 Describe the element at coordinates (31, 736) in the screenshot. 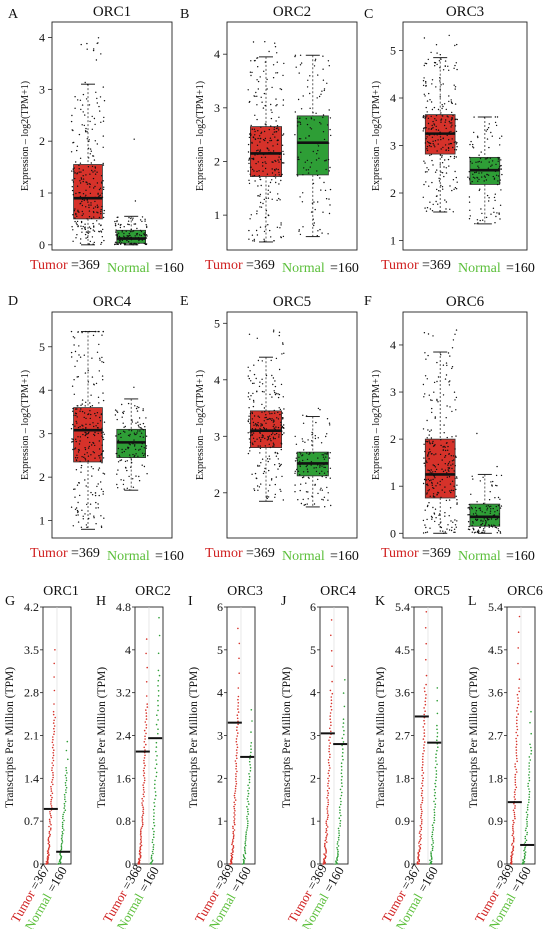

I see `y-tick-label: 2.1` at that location.